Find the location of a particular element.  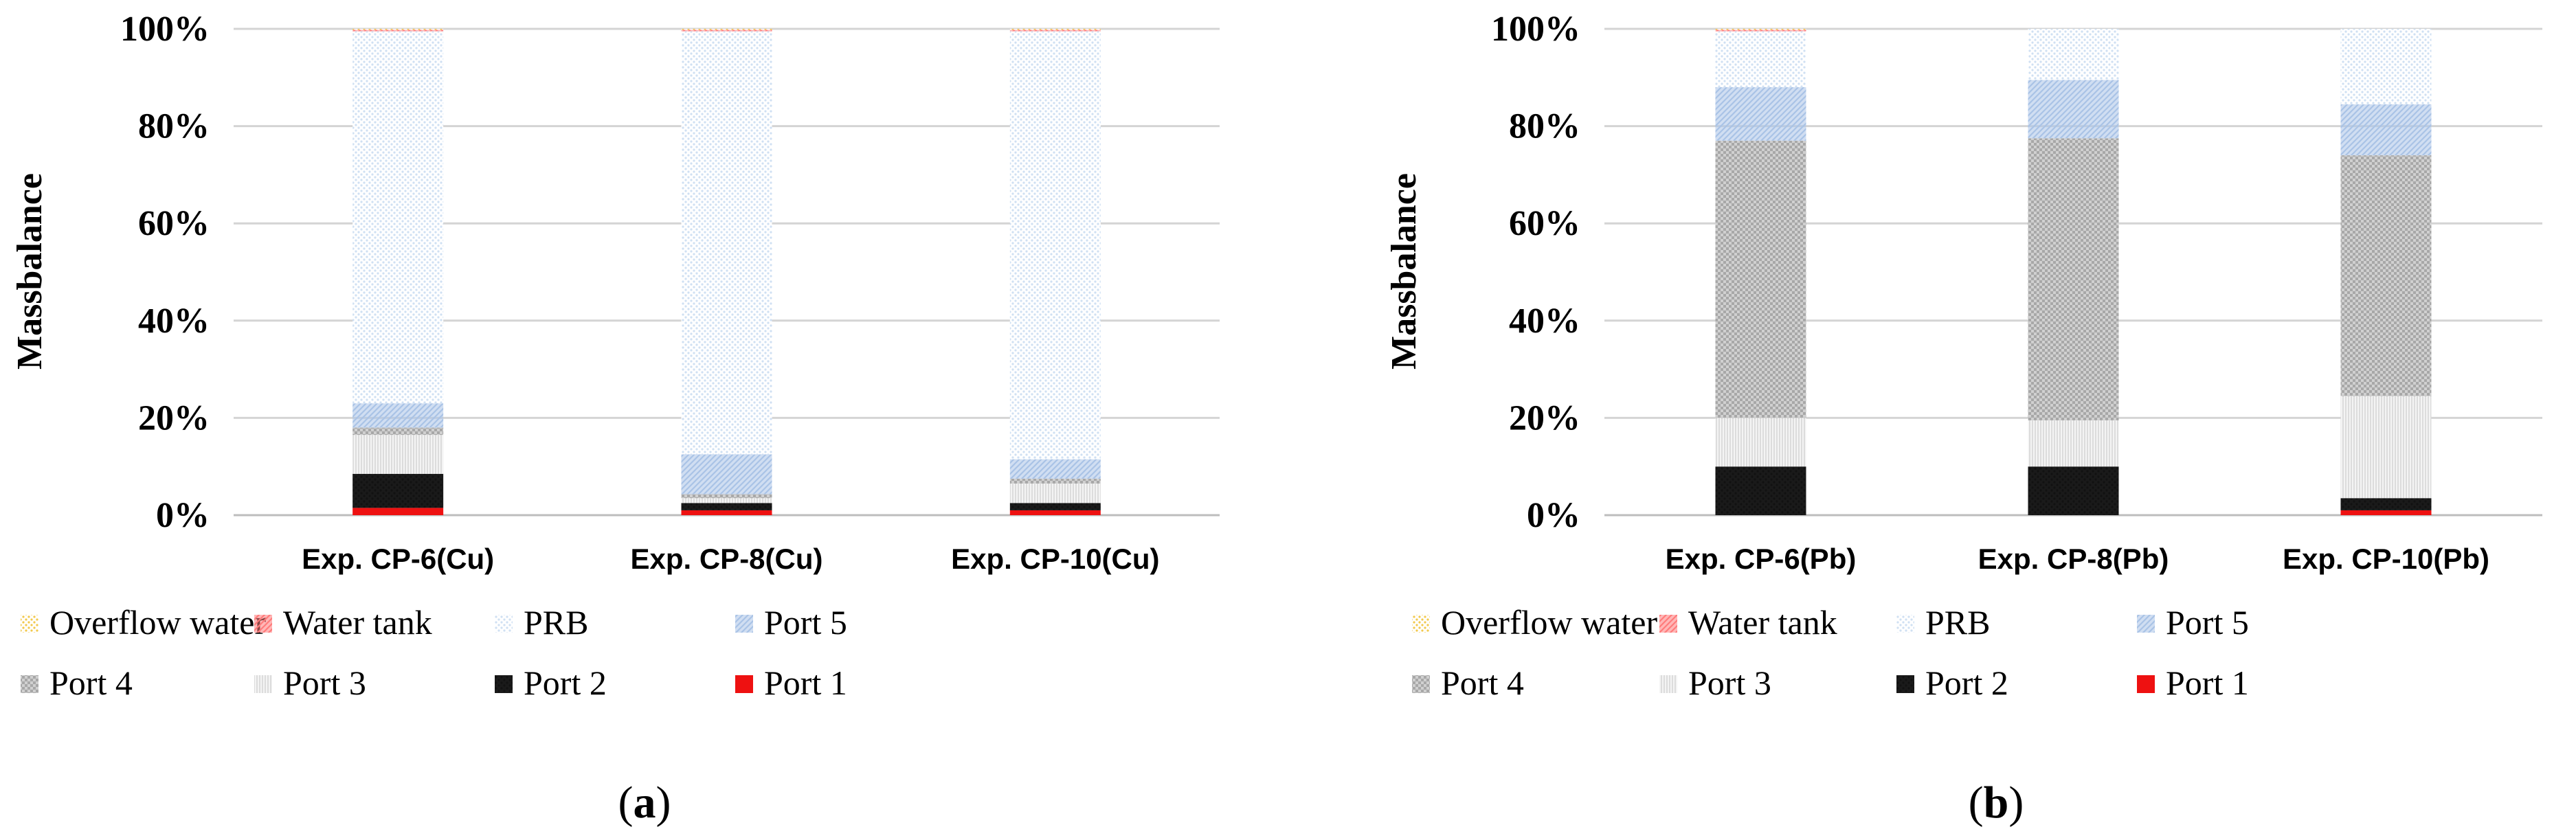

bar-exp-cp-10-cu is located at coordinates (1055, 272).